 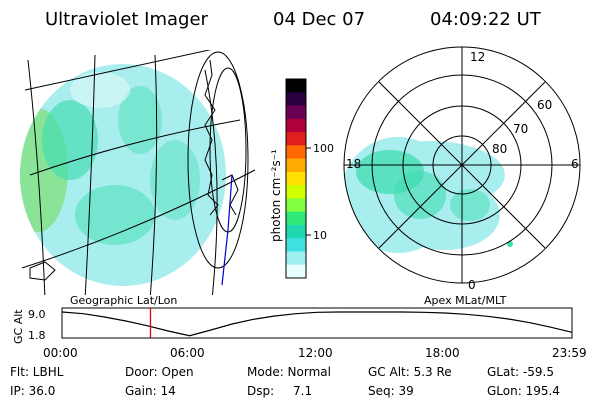 What do you see at coordinates (187, 353) in the screenshot?
I see `time-tick-06: 06:00` at bounding box center [187, 353].